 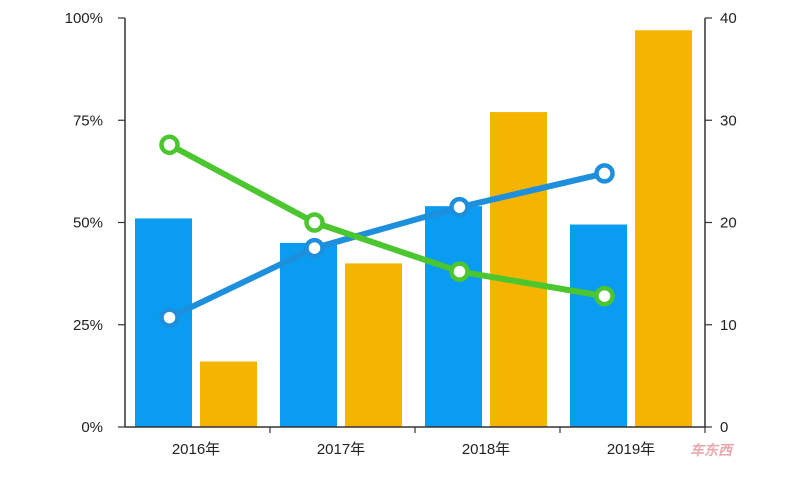 I want to click on category-label: 2017年, so click(x=341, y=449).